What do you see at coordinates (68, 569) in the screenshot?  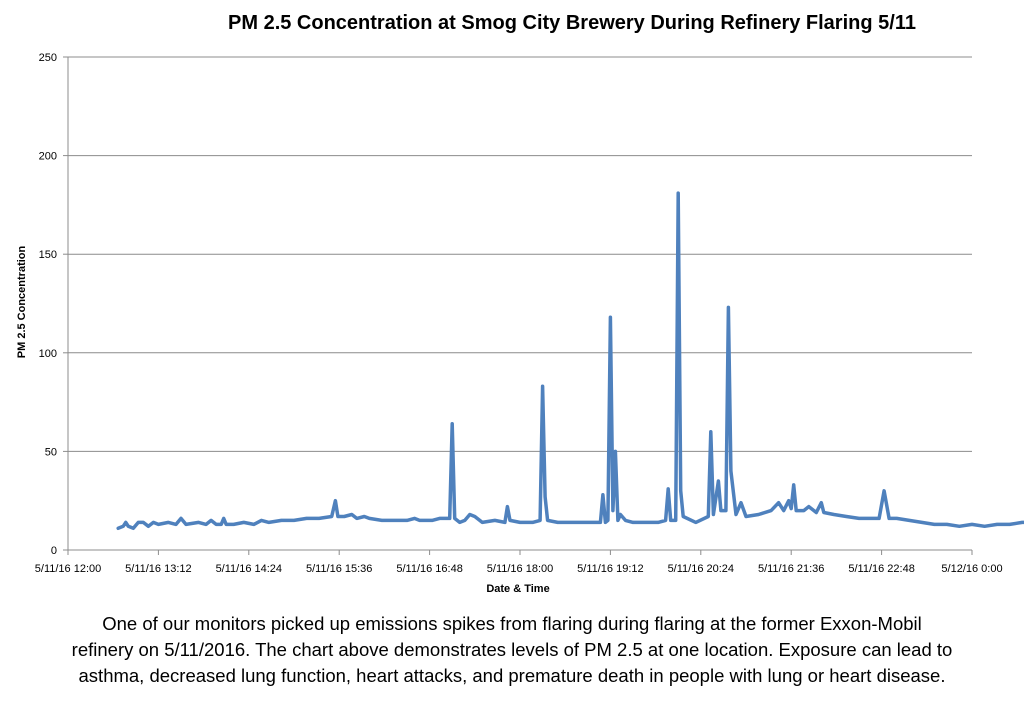 I see `x-tick-label: 5/11/16 12:00` at bounding box center [68, 569].